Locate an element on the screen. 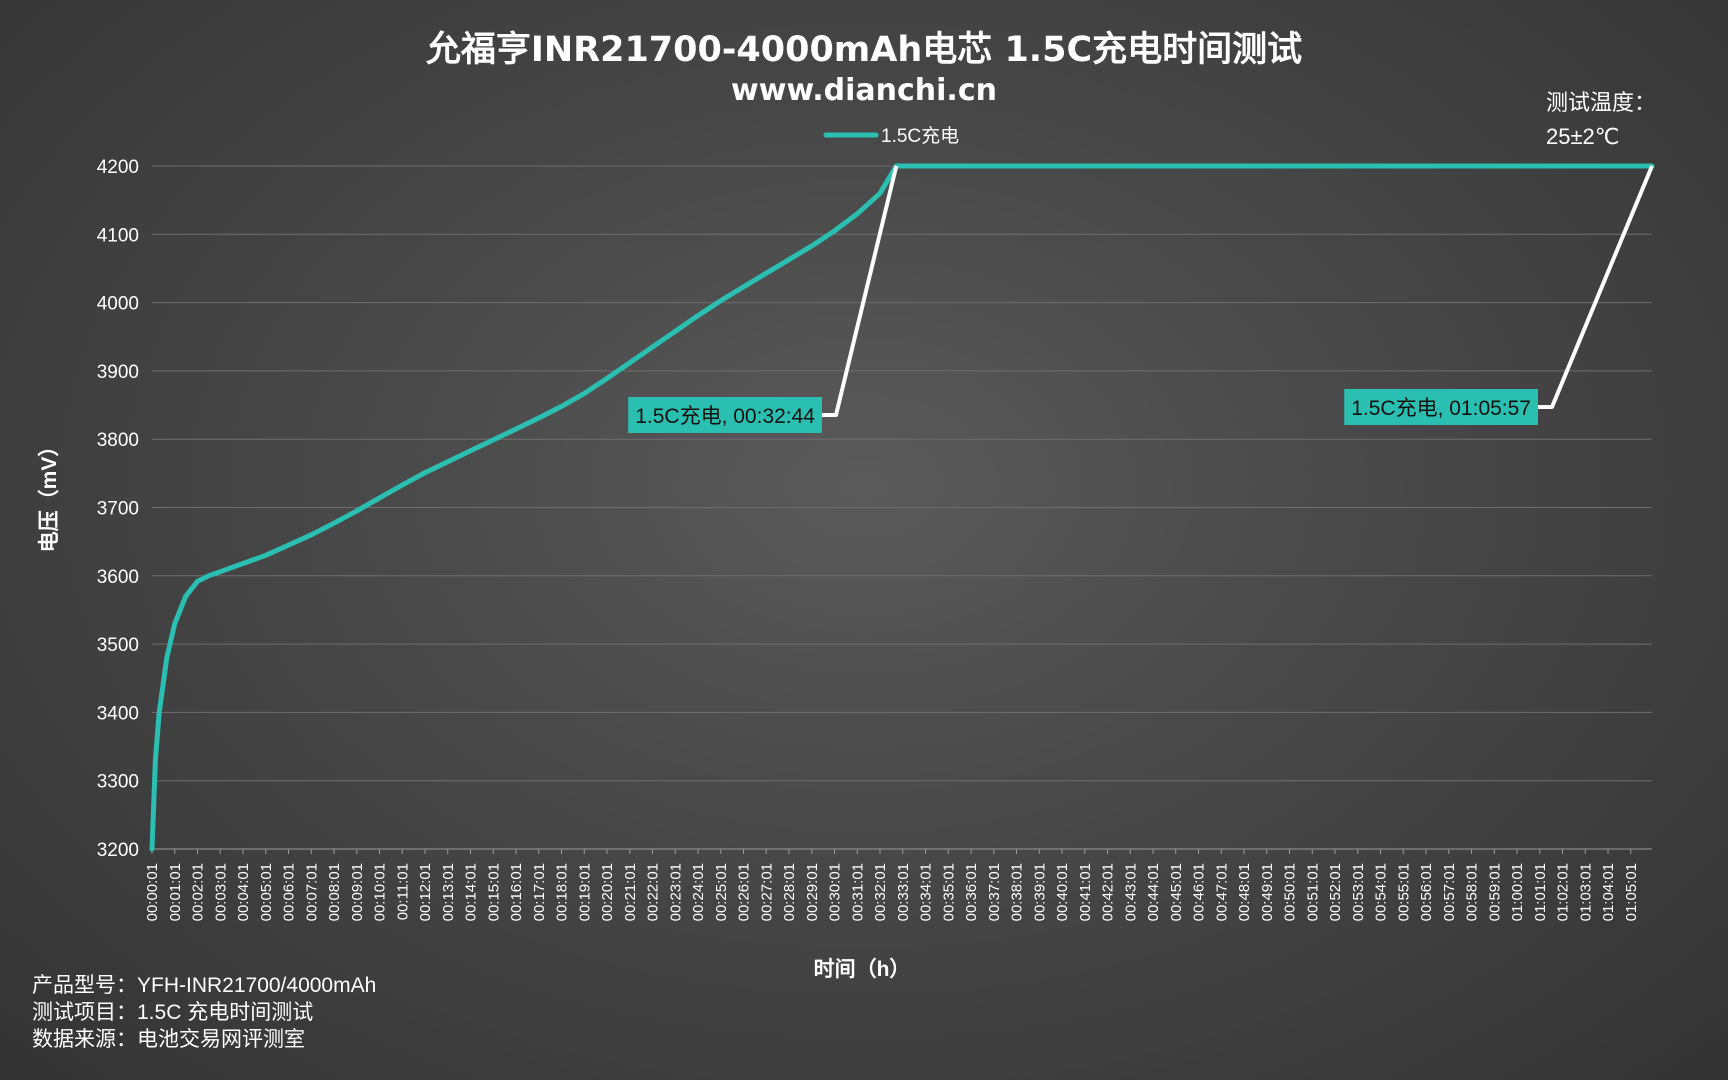  temperature-label: 测试温度： is located at coordinates (1601, 102).